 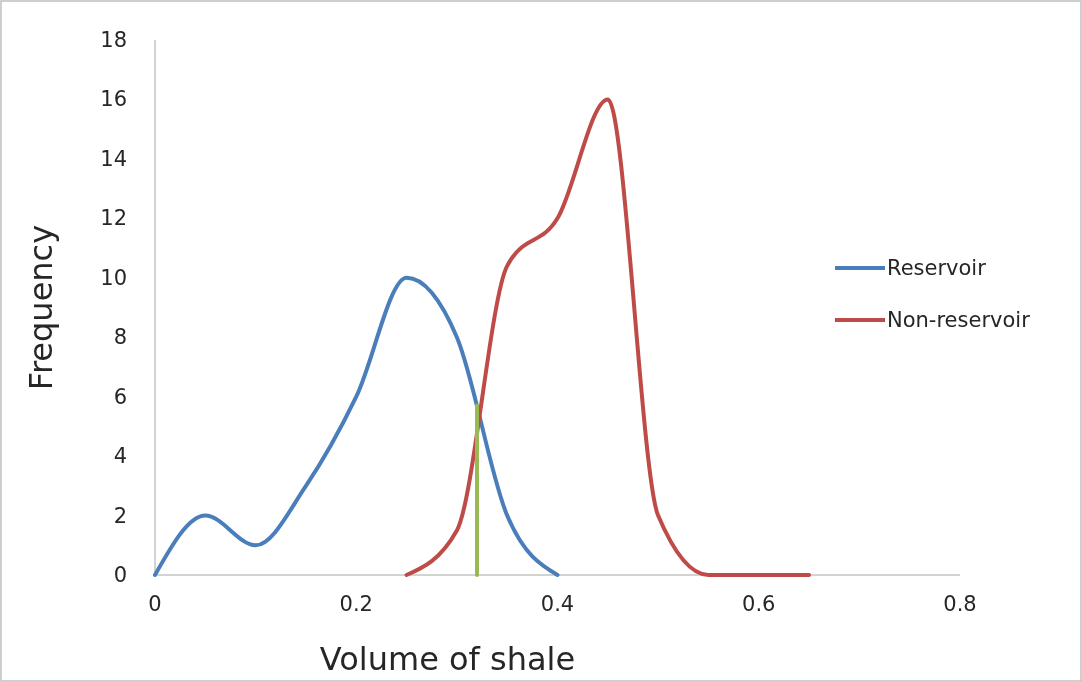 What do you see at coordinates (113, 218) in the screenshot?
I see `y-tick-label: 12` at bounding box center [113, 218].